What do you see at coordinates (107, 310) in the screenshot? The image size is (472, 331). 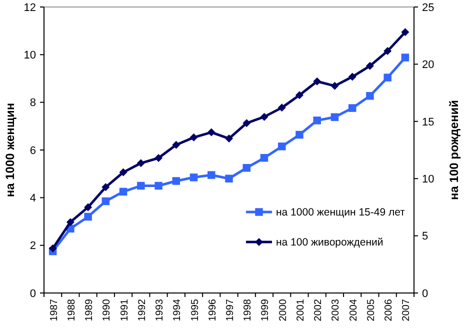 I see `x-tick-label: 1990` at bounding box center [107, 310].